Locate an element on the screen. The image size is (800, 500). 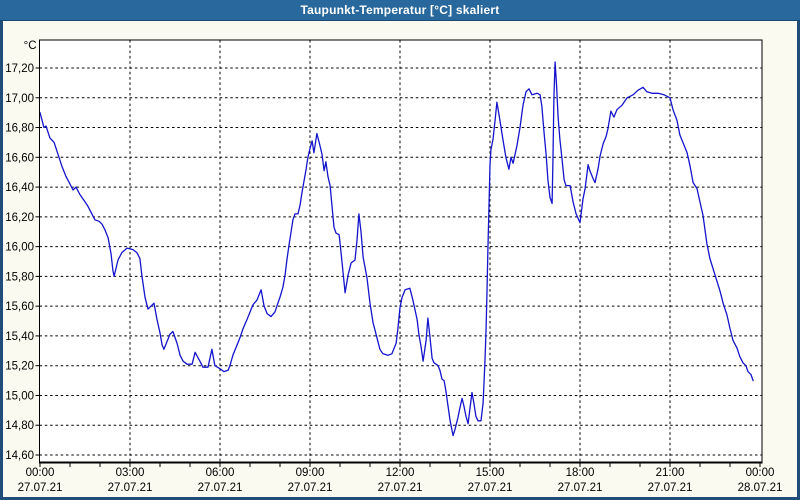
x-tick-time-label: 18:00 is located at coordinates (580, 473).